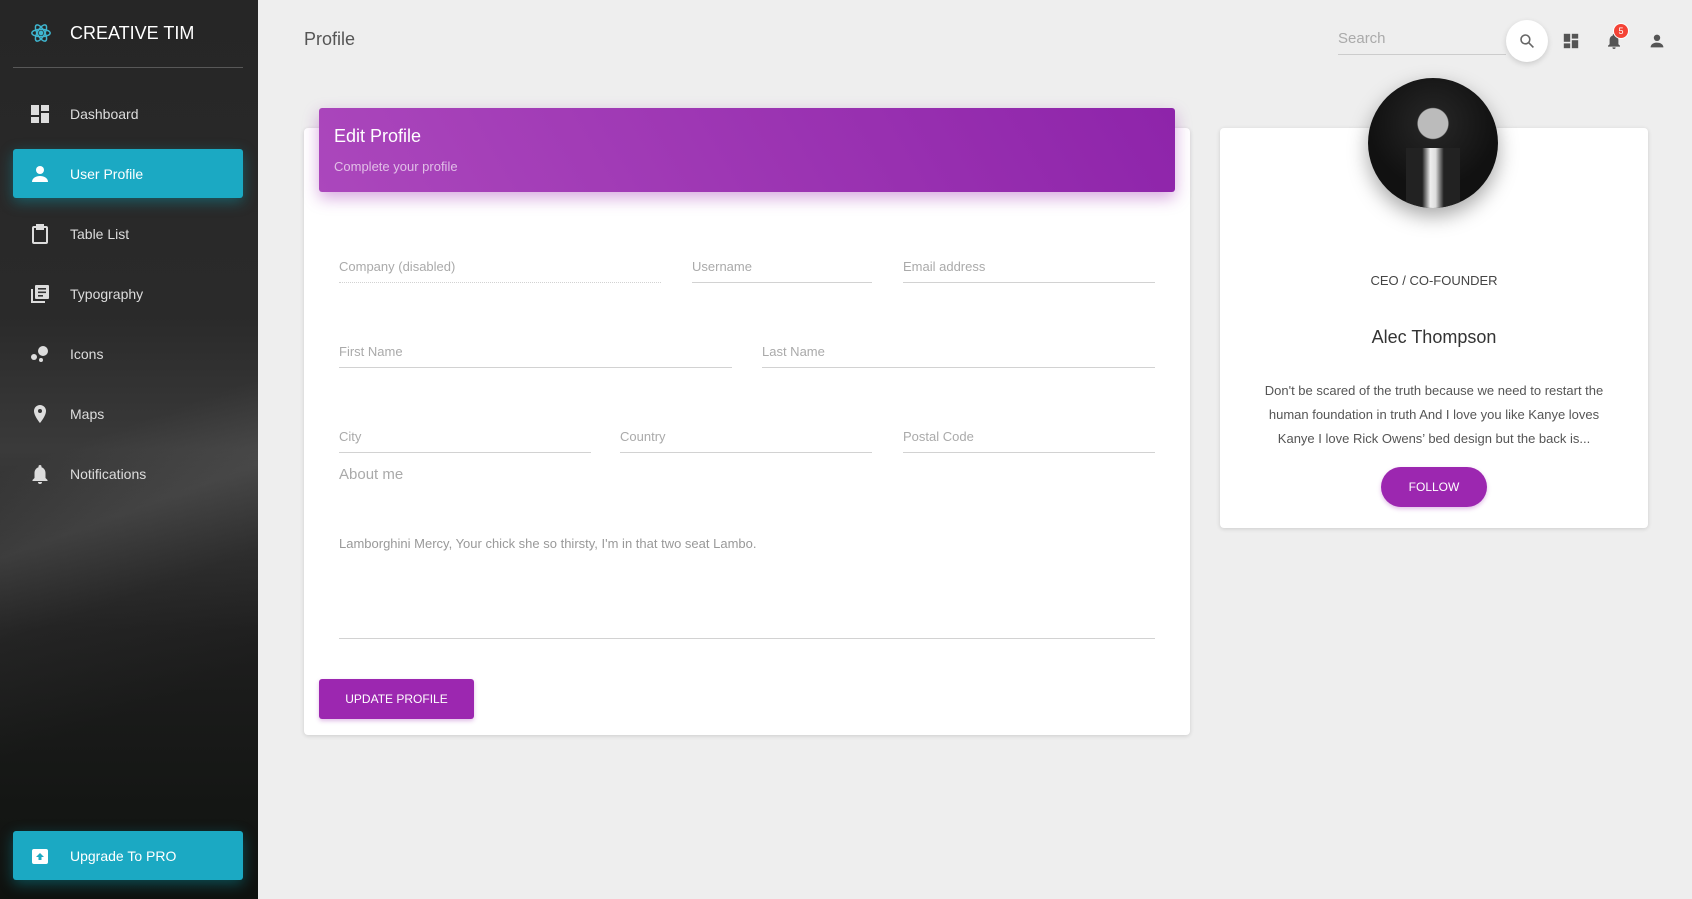 This screenshot has height=899, width=1692. I want to click on sidebar-item-label: Table List, so click(100, 233).